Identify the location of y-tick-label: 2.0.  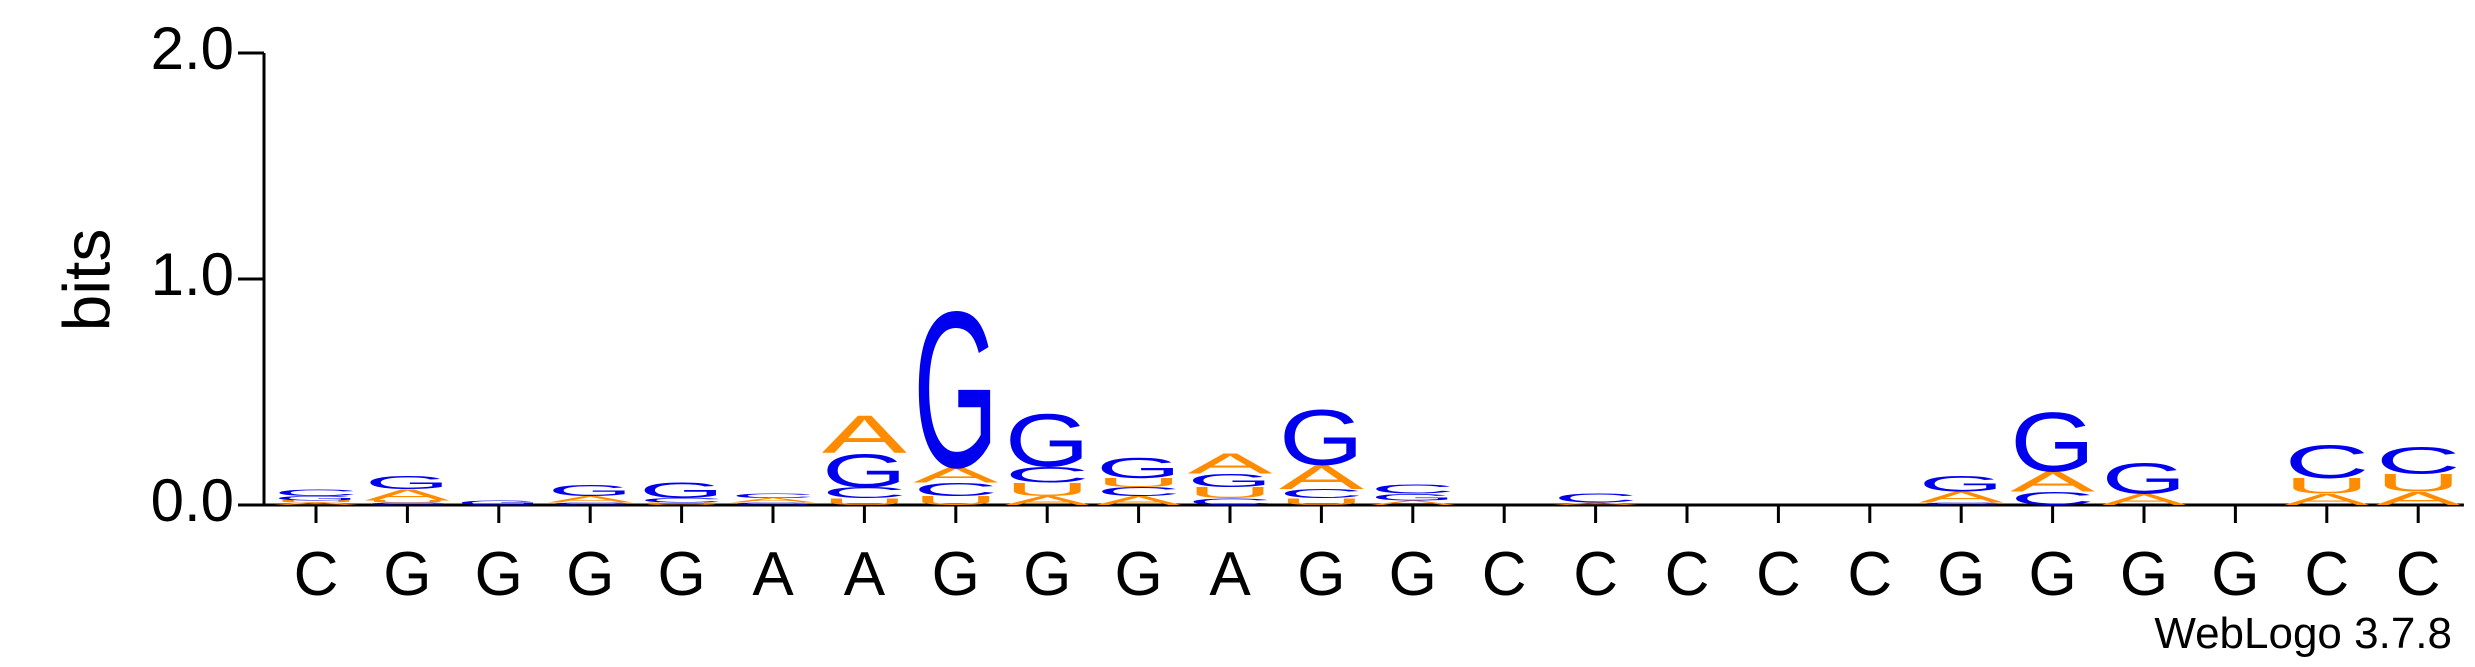
(192, 48).